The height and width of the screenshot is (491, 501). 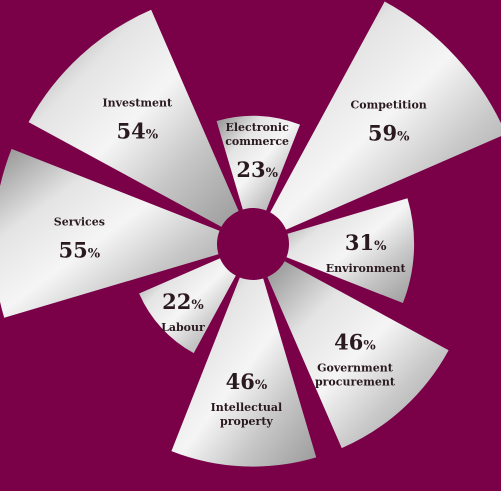 I want to click on category-label-electronic-commerce: commerce, so click(x=257, y=141).